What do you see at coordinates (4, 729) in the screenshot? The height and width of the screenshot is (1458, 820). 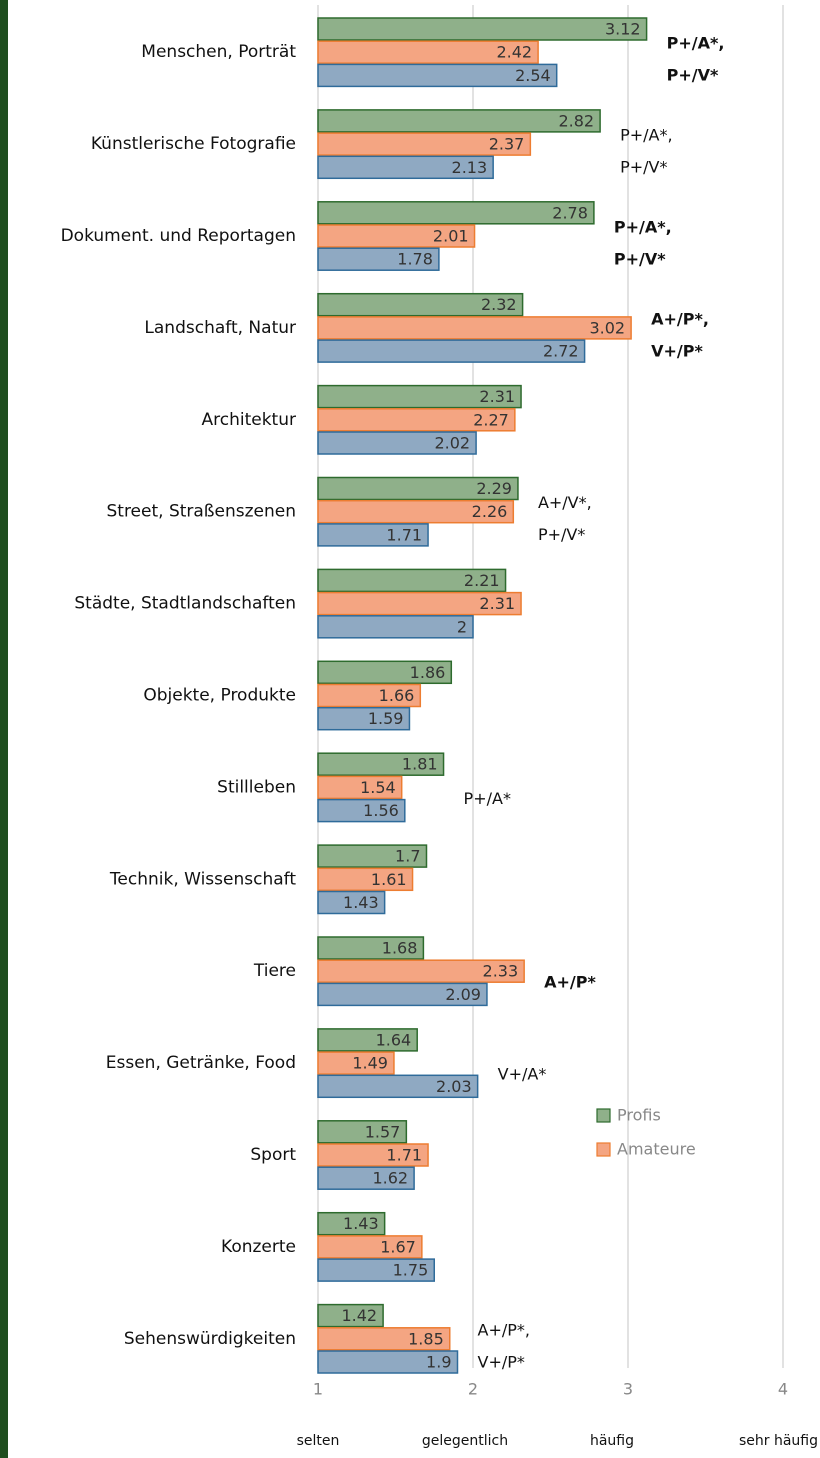 I see `side-strip` at bounding box center [4, 729].